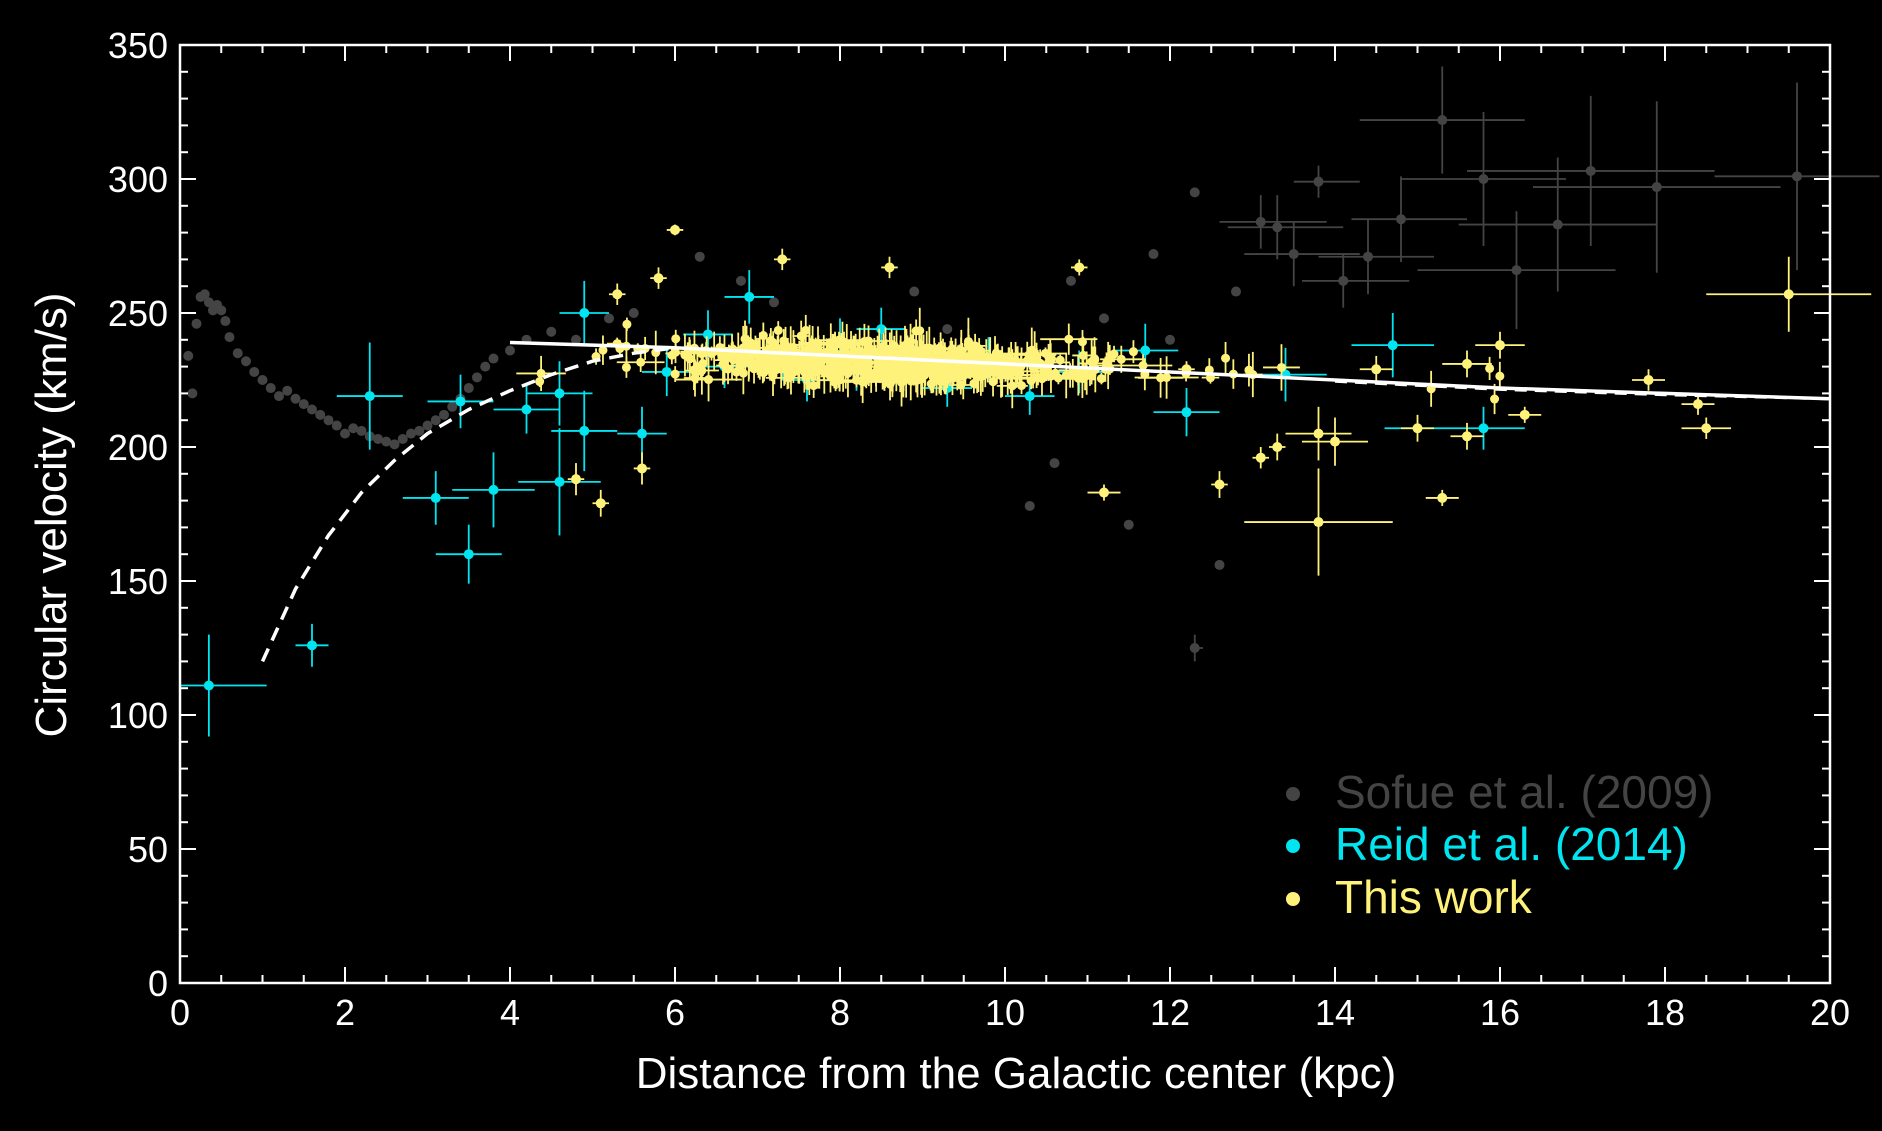 Image resolution: width=1882 pixels, height=1131 pixels. Describe the element at coordinates (138, 447) in the screenshot. I see `y-tick-label: 200` at that location.